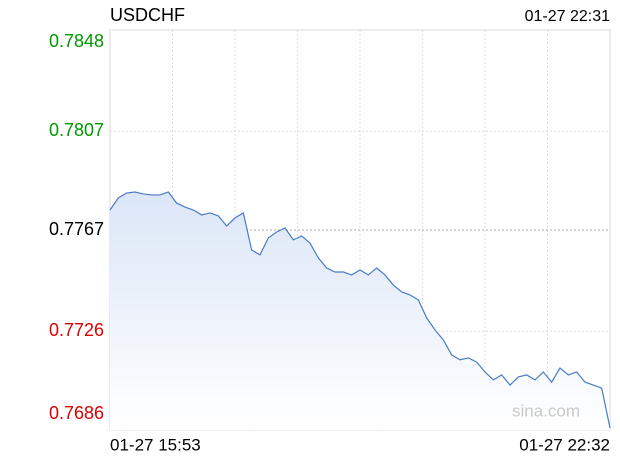  Describe the element at coordinates (568, 16) in the screenshot. I see `timestamp: 01-27 22:31` at that location.